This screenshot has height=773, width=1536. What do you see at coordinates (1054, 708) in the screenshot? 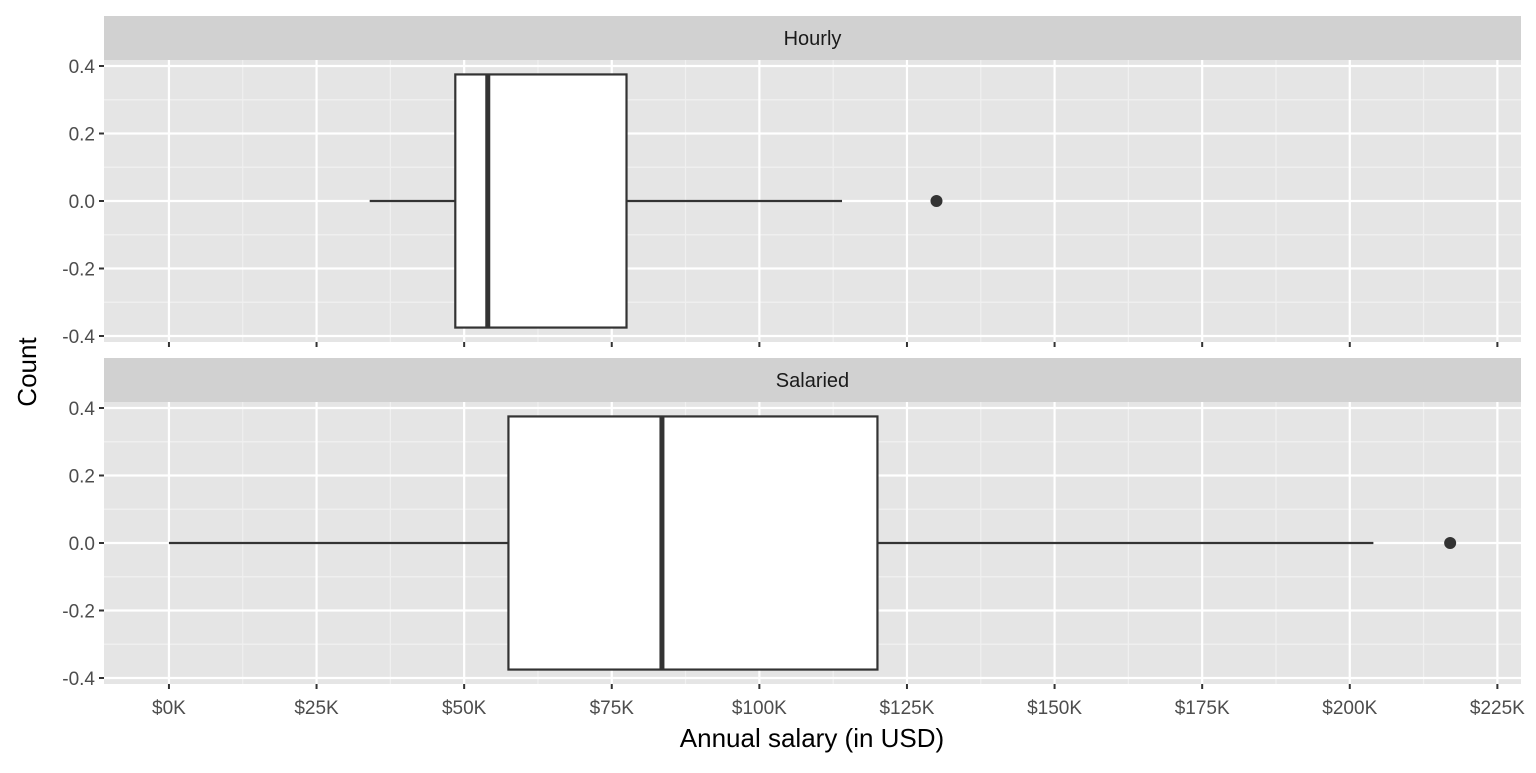
I see `x-tick-label: $150K` at bounding box center [1054, 708].